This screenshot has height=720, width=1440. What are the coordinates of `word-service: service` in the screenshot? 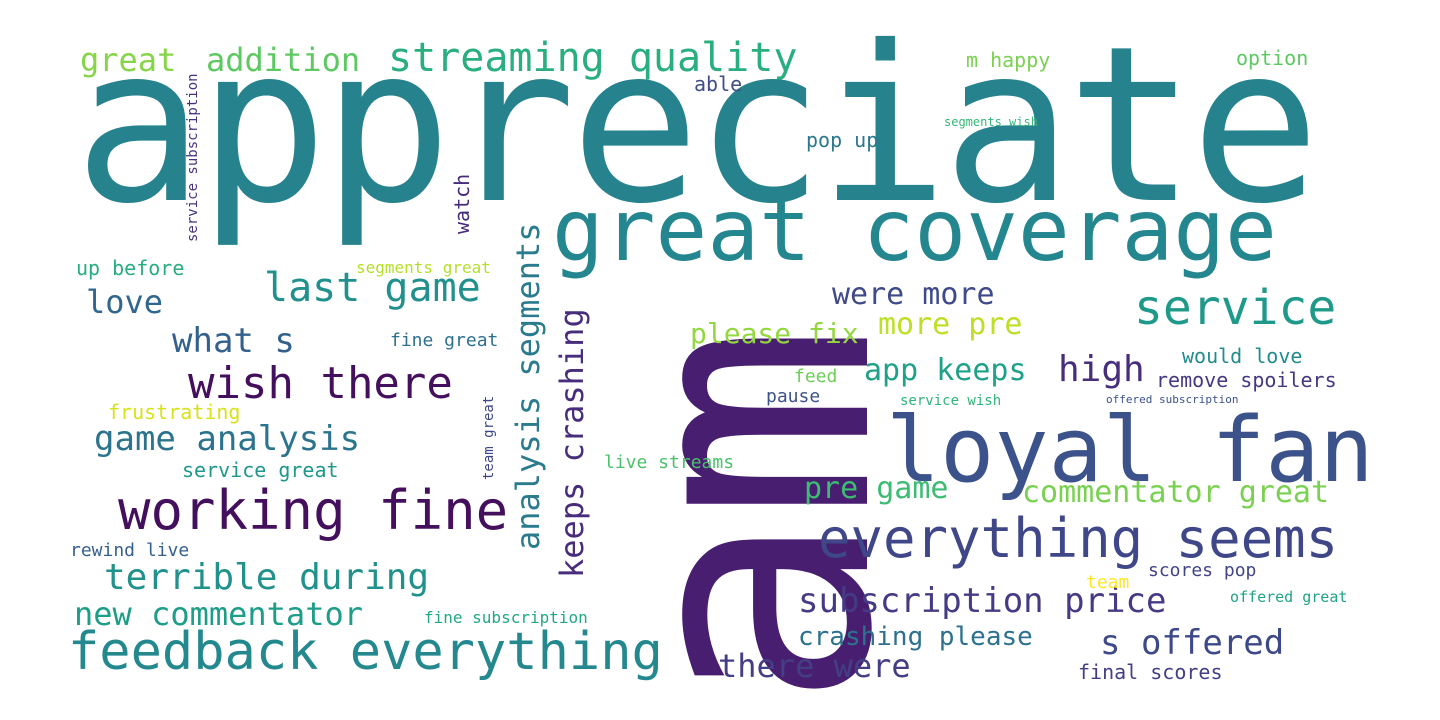 It's located at (1235, 308).